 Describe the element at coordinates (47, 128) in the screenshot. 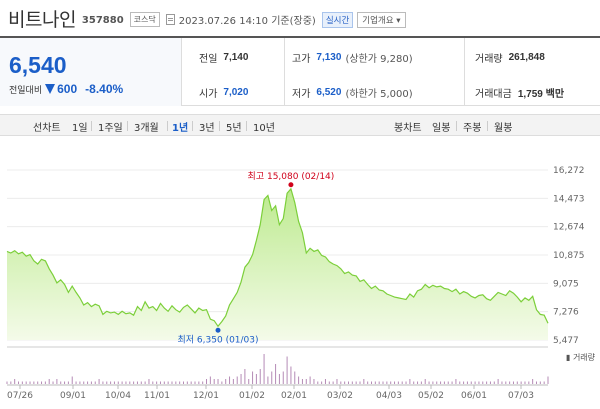

I see `line-chart-label: 선차트` at that location.